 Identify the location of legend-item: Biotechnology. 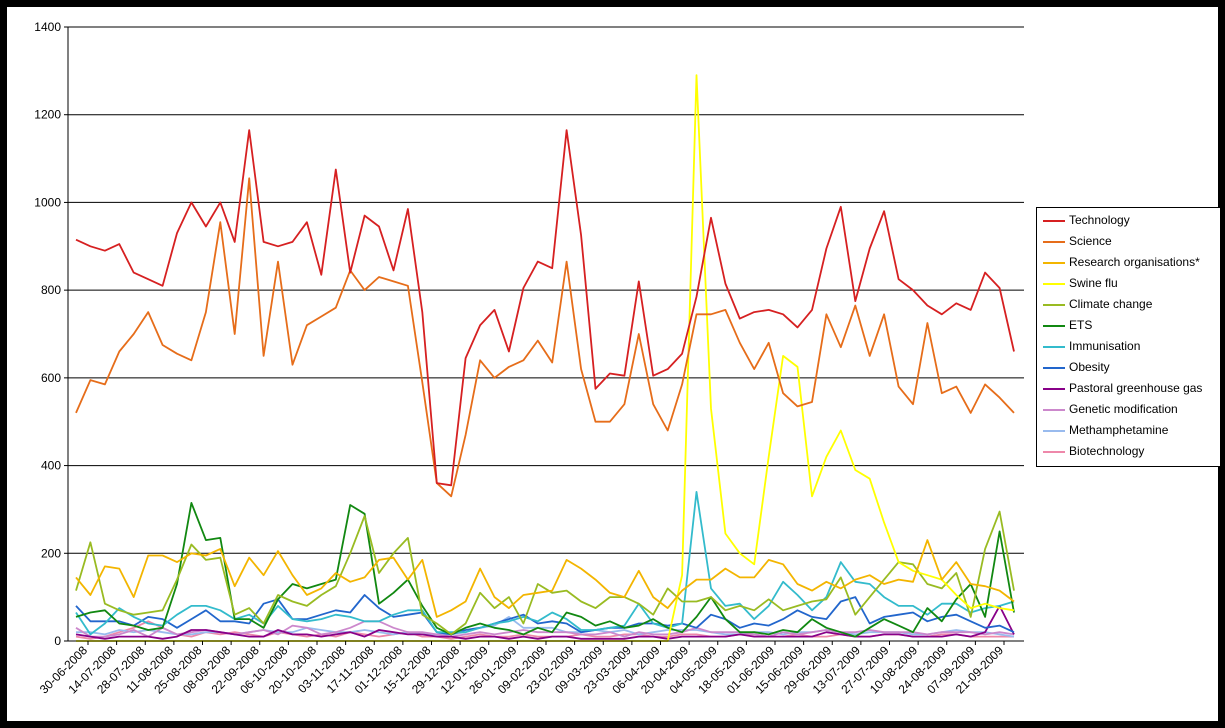
(1128, 451).